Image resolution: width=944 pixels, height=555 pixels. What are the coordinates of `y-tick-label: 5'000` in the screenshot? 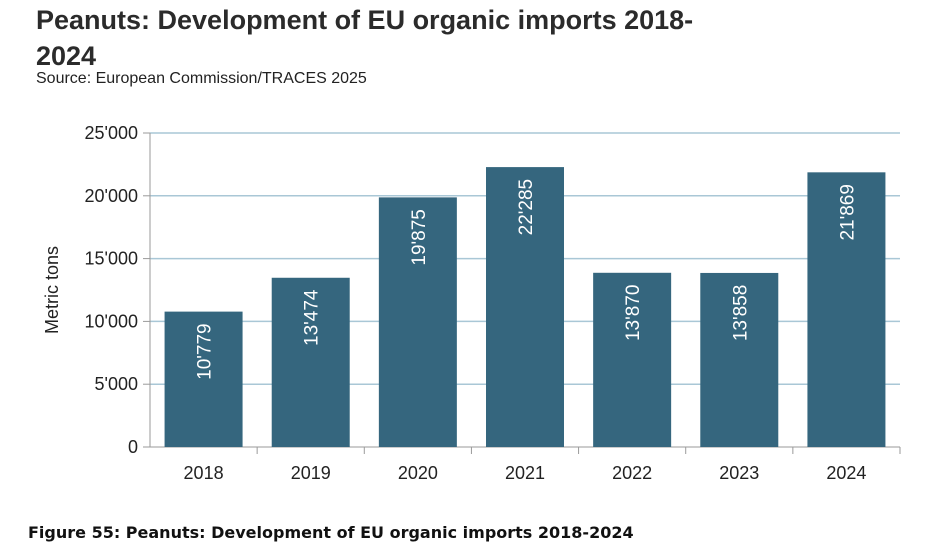 It's located at (116, 384).